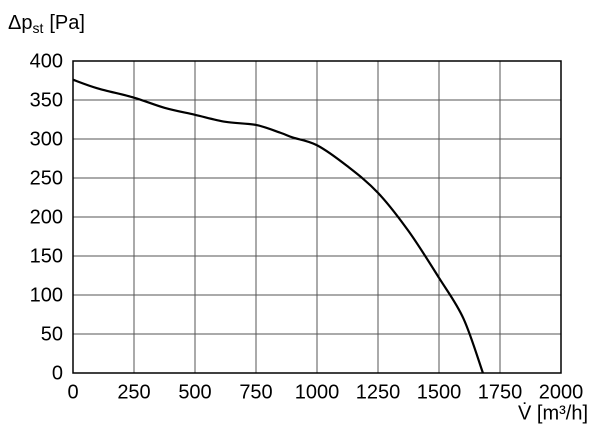 The height and width of the screenshot is (434, 600). I want to click on y-tick-label: 0, so click(57, 373).